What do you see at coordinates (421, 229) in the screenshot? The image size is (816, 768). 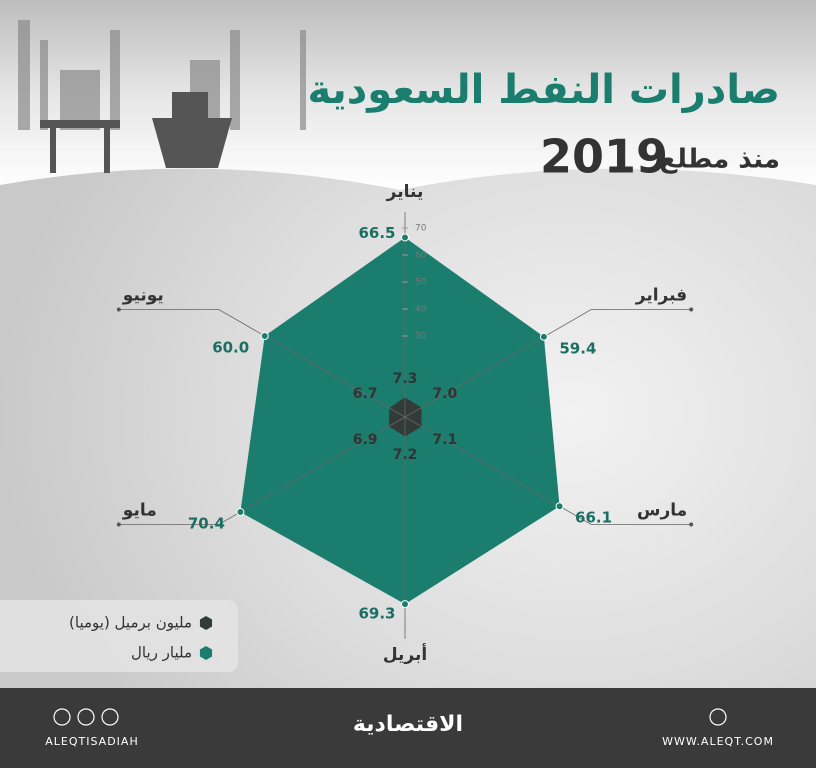 I see `r-tick-label: 70` at bounding box center [421, 229].